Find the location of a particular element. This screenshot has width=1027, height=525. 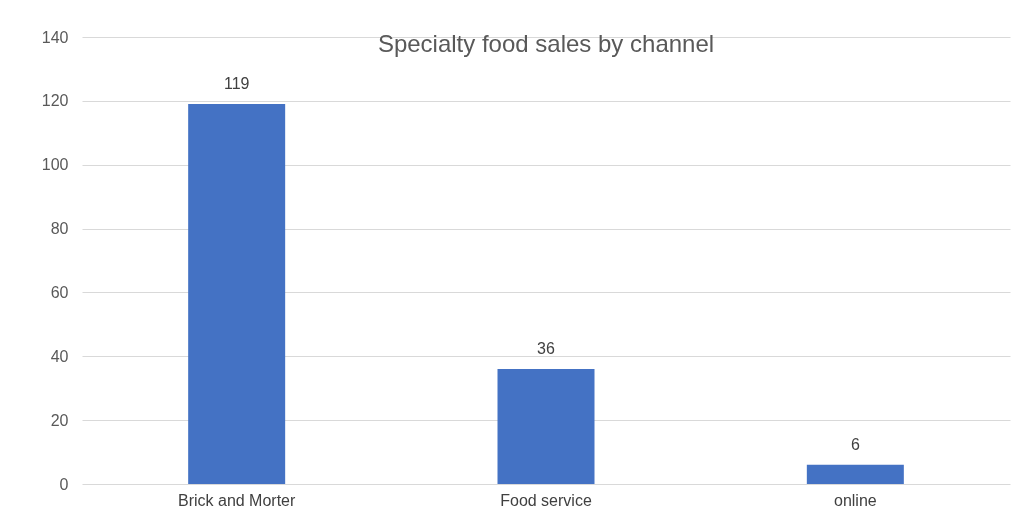

y-tick-label: 100 is located at coordinates (55, 165).